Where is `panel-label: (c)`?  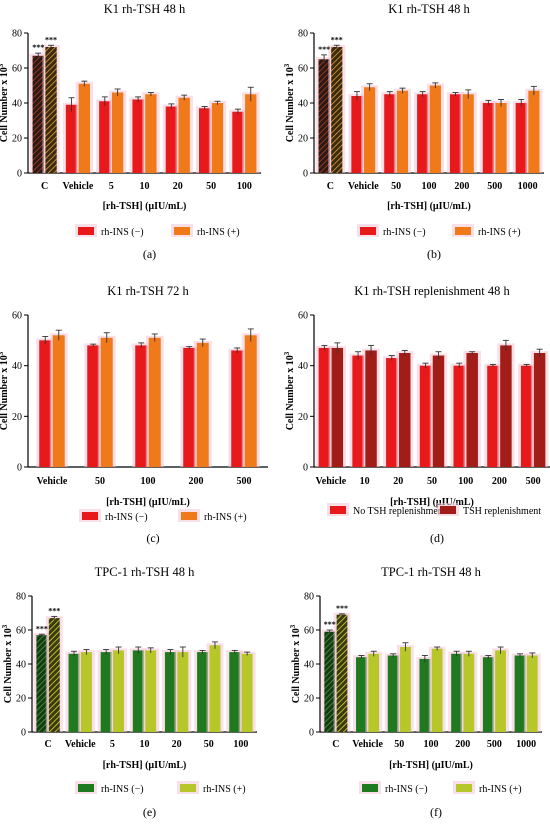 panel-label: (c) is located at coordinates (152, 538).